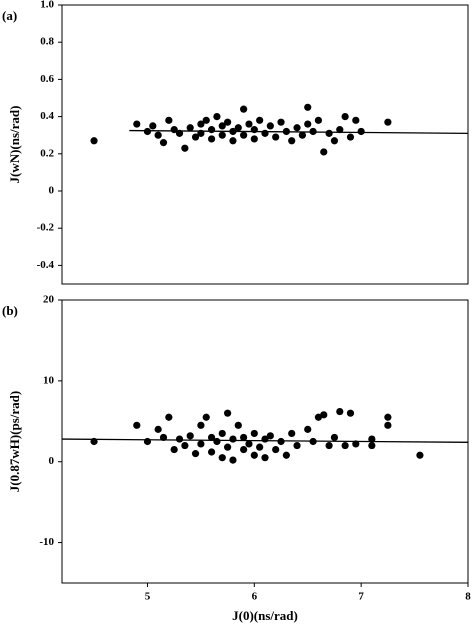 This screenshot has height=641, width=474. Describe the element at coordinates (14, 441) in the screenshot. I see `y-axis-label: J(0.87wH)(ps/rad)` at that location.